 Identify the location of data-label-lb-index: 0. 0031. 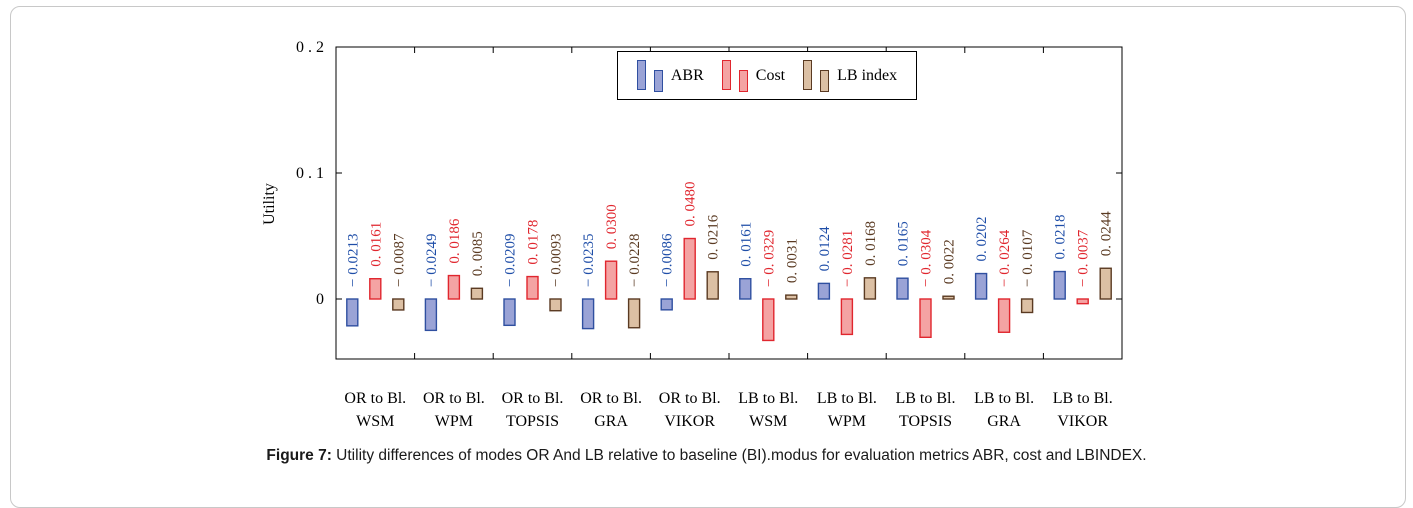
(792, 260).